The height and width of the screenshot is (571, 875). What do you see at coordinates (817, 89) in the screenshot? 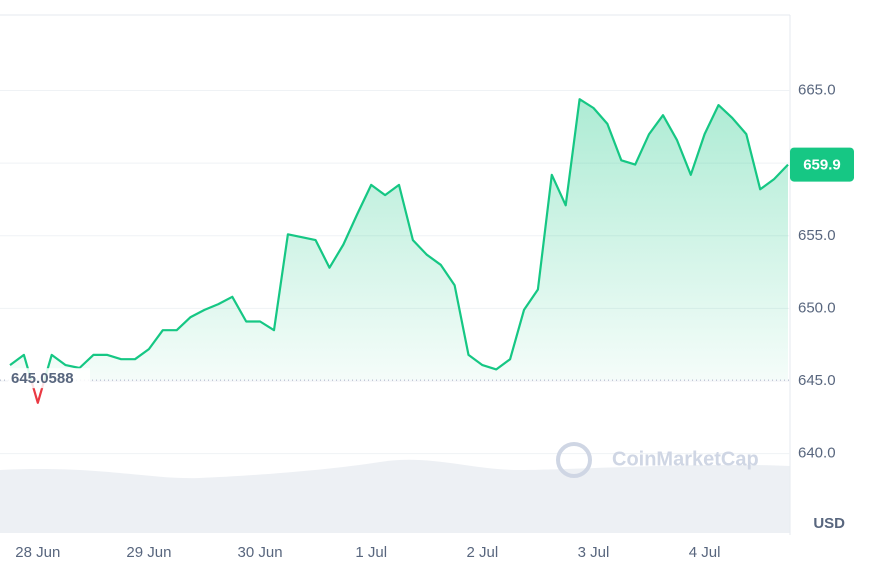
I see `y-tick-label: 665.0` at bounding box center [817, 89].